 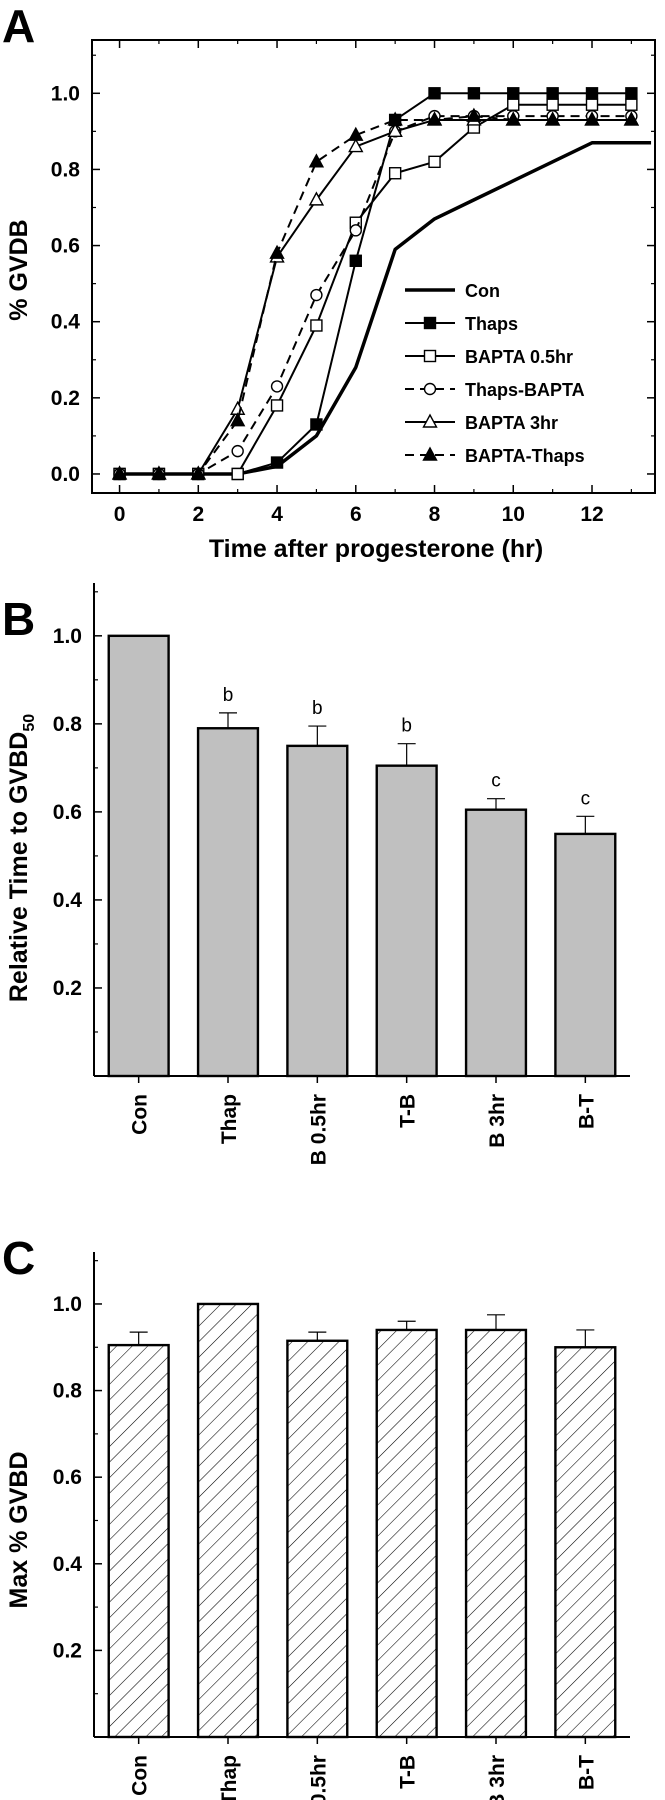 I want to click on x-tick-label: 4, so click(x=277, y=514).